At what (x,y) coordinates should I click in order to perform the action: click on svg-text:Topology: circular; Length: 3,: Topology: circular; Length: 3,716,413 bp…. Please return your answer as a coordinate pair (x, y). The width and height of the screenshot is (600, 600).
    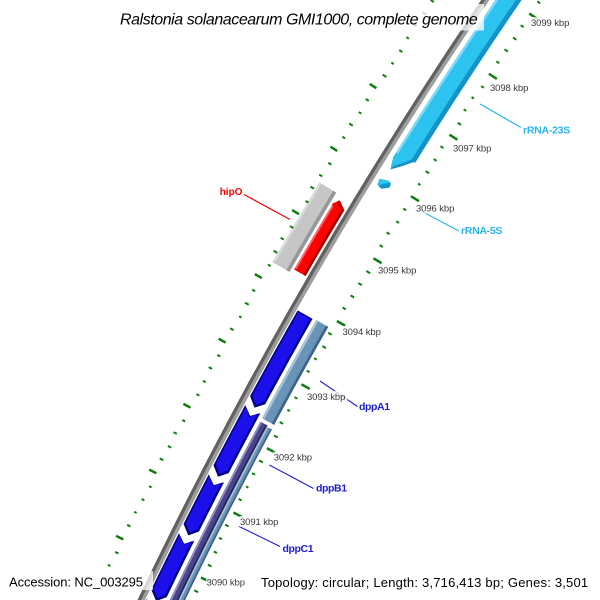
    Looking at the image, I should click on (424, 582).